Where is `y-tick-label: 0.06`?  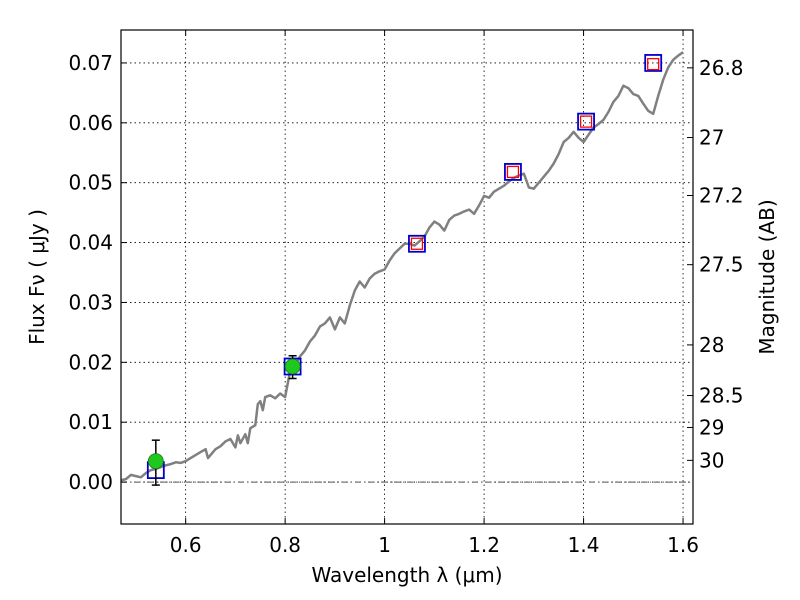 y-tick-label: 0.06 is located at coordinates (90, 123).